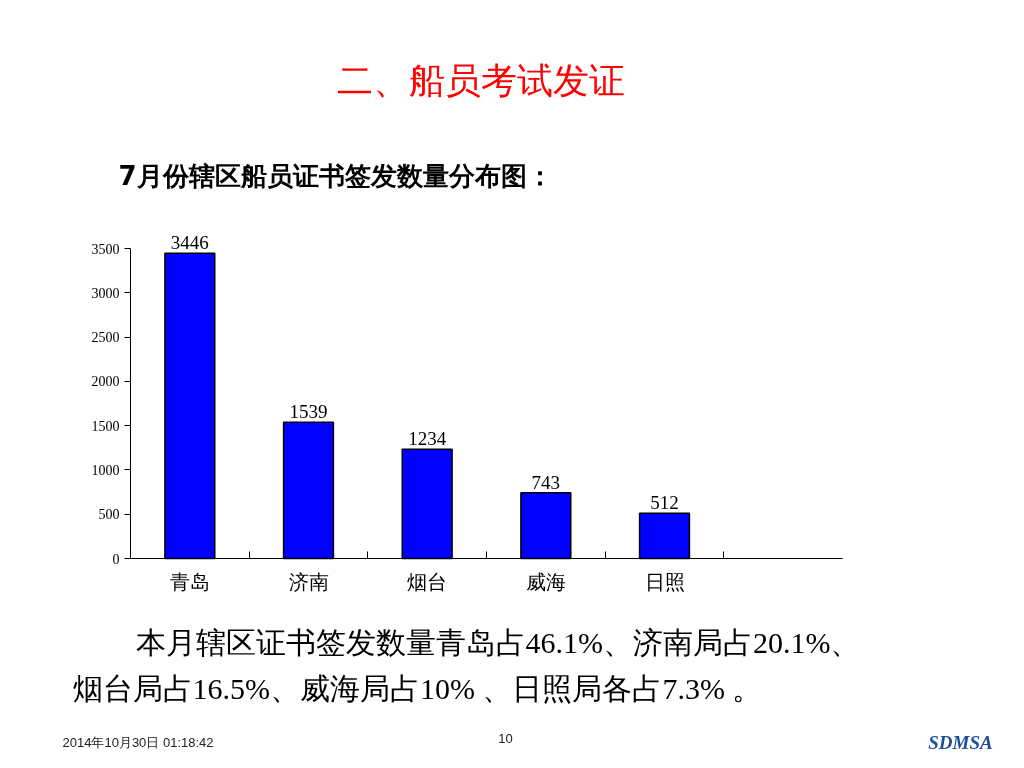 This screenshot has width=1024, height=768. What do you see at coordinates (105, 293) in the screenshot?
I see `y-tick-label: 3000` at bounding box center [105, 293].